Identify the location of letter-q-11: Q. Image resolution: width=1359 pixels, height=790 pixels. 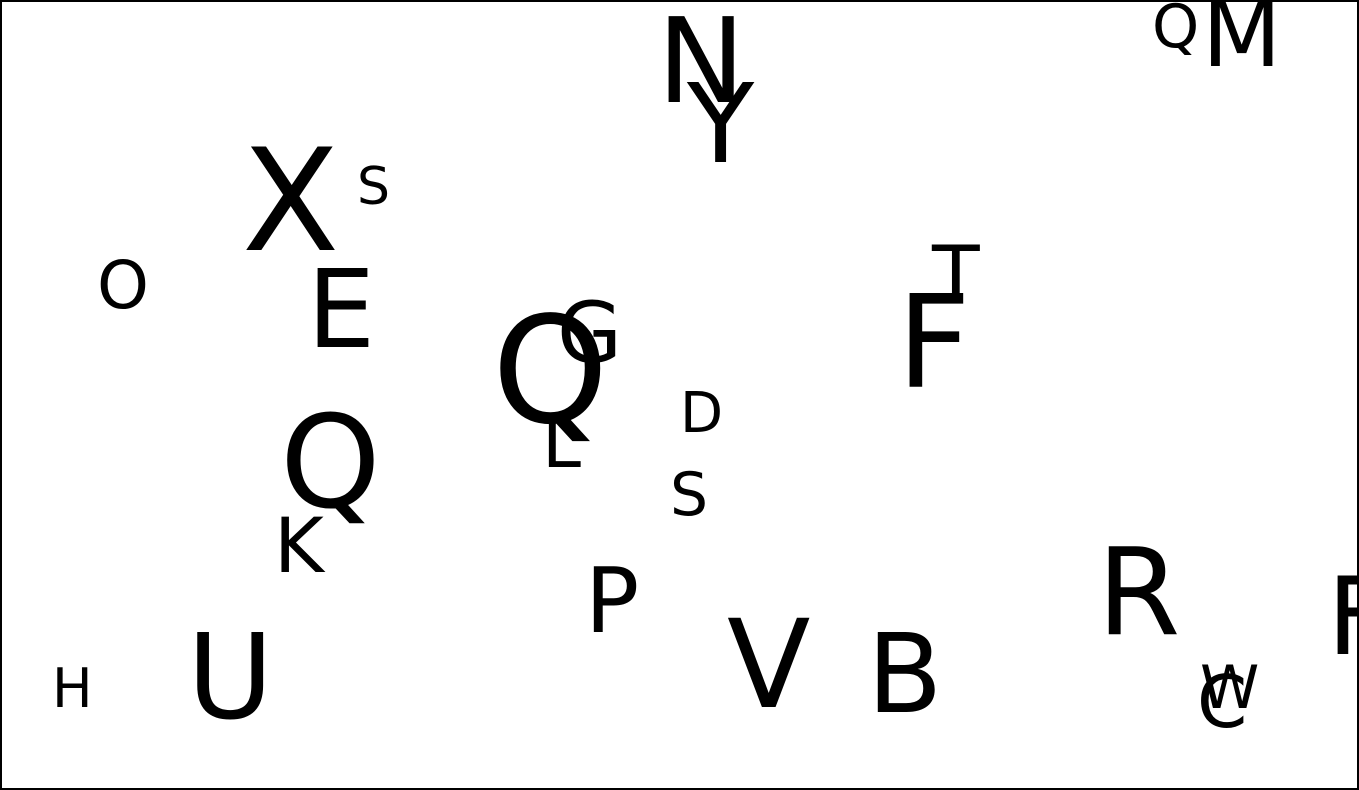
(550, 371).